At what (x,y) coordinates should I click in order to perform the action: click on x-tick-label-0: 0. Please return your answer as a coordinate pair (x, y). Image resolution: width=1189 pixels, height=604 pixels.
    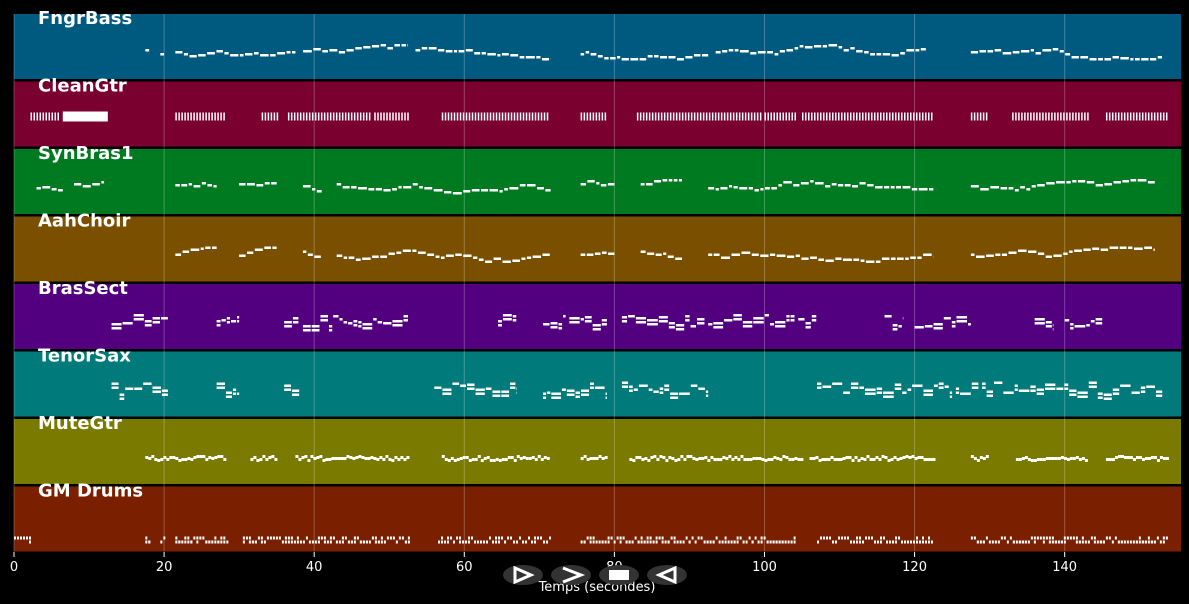
    Looking at the image, I should click on (14, 567).